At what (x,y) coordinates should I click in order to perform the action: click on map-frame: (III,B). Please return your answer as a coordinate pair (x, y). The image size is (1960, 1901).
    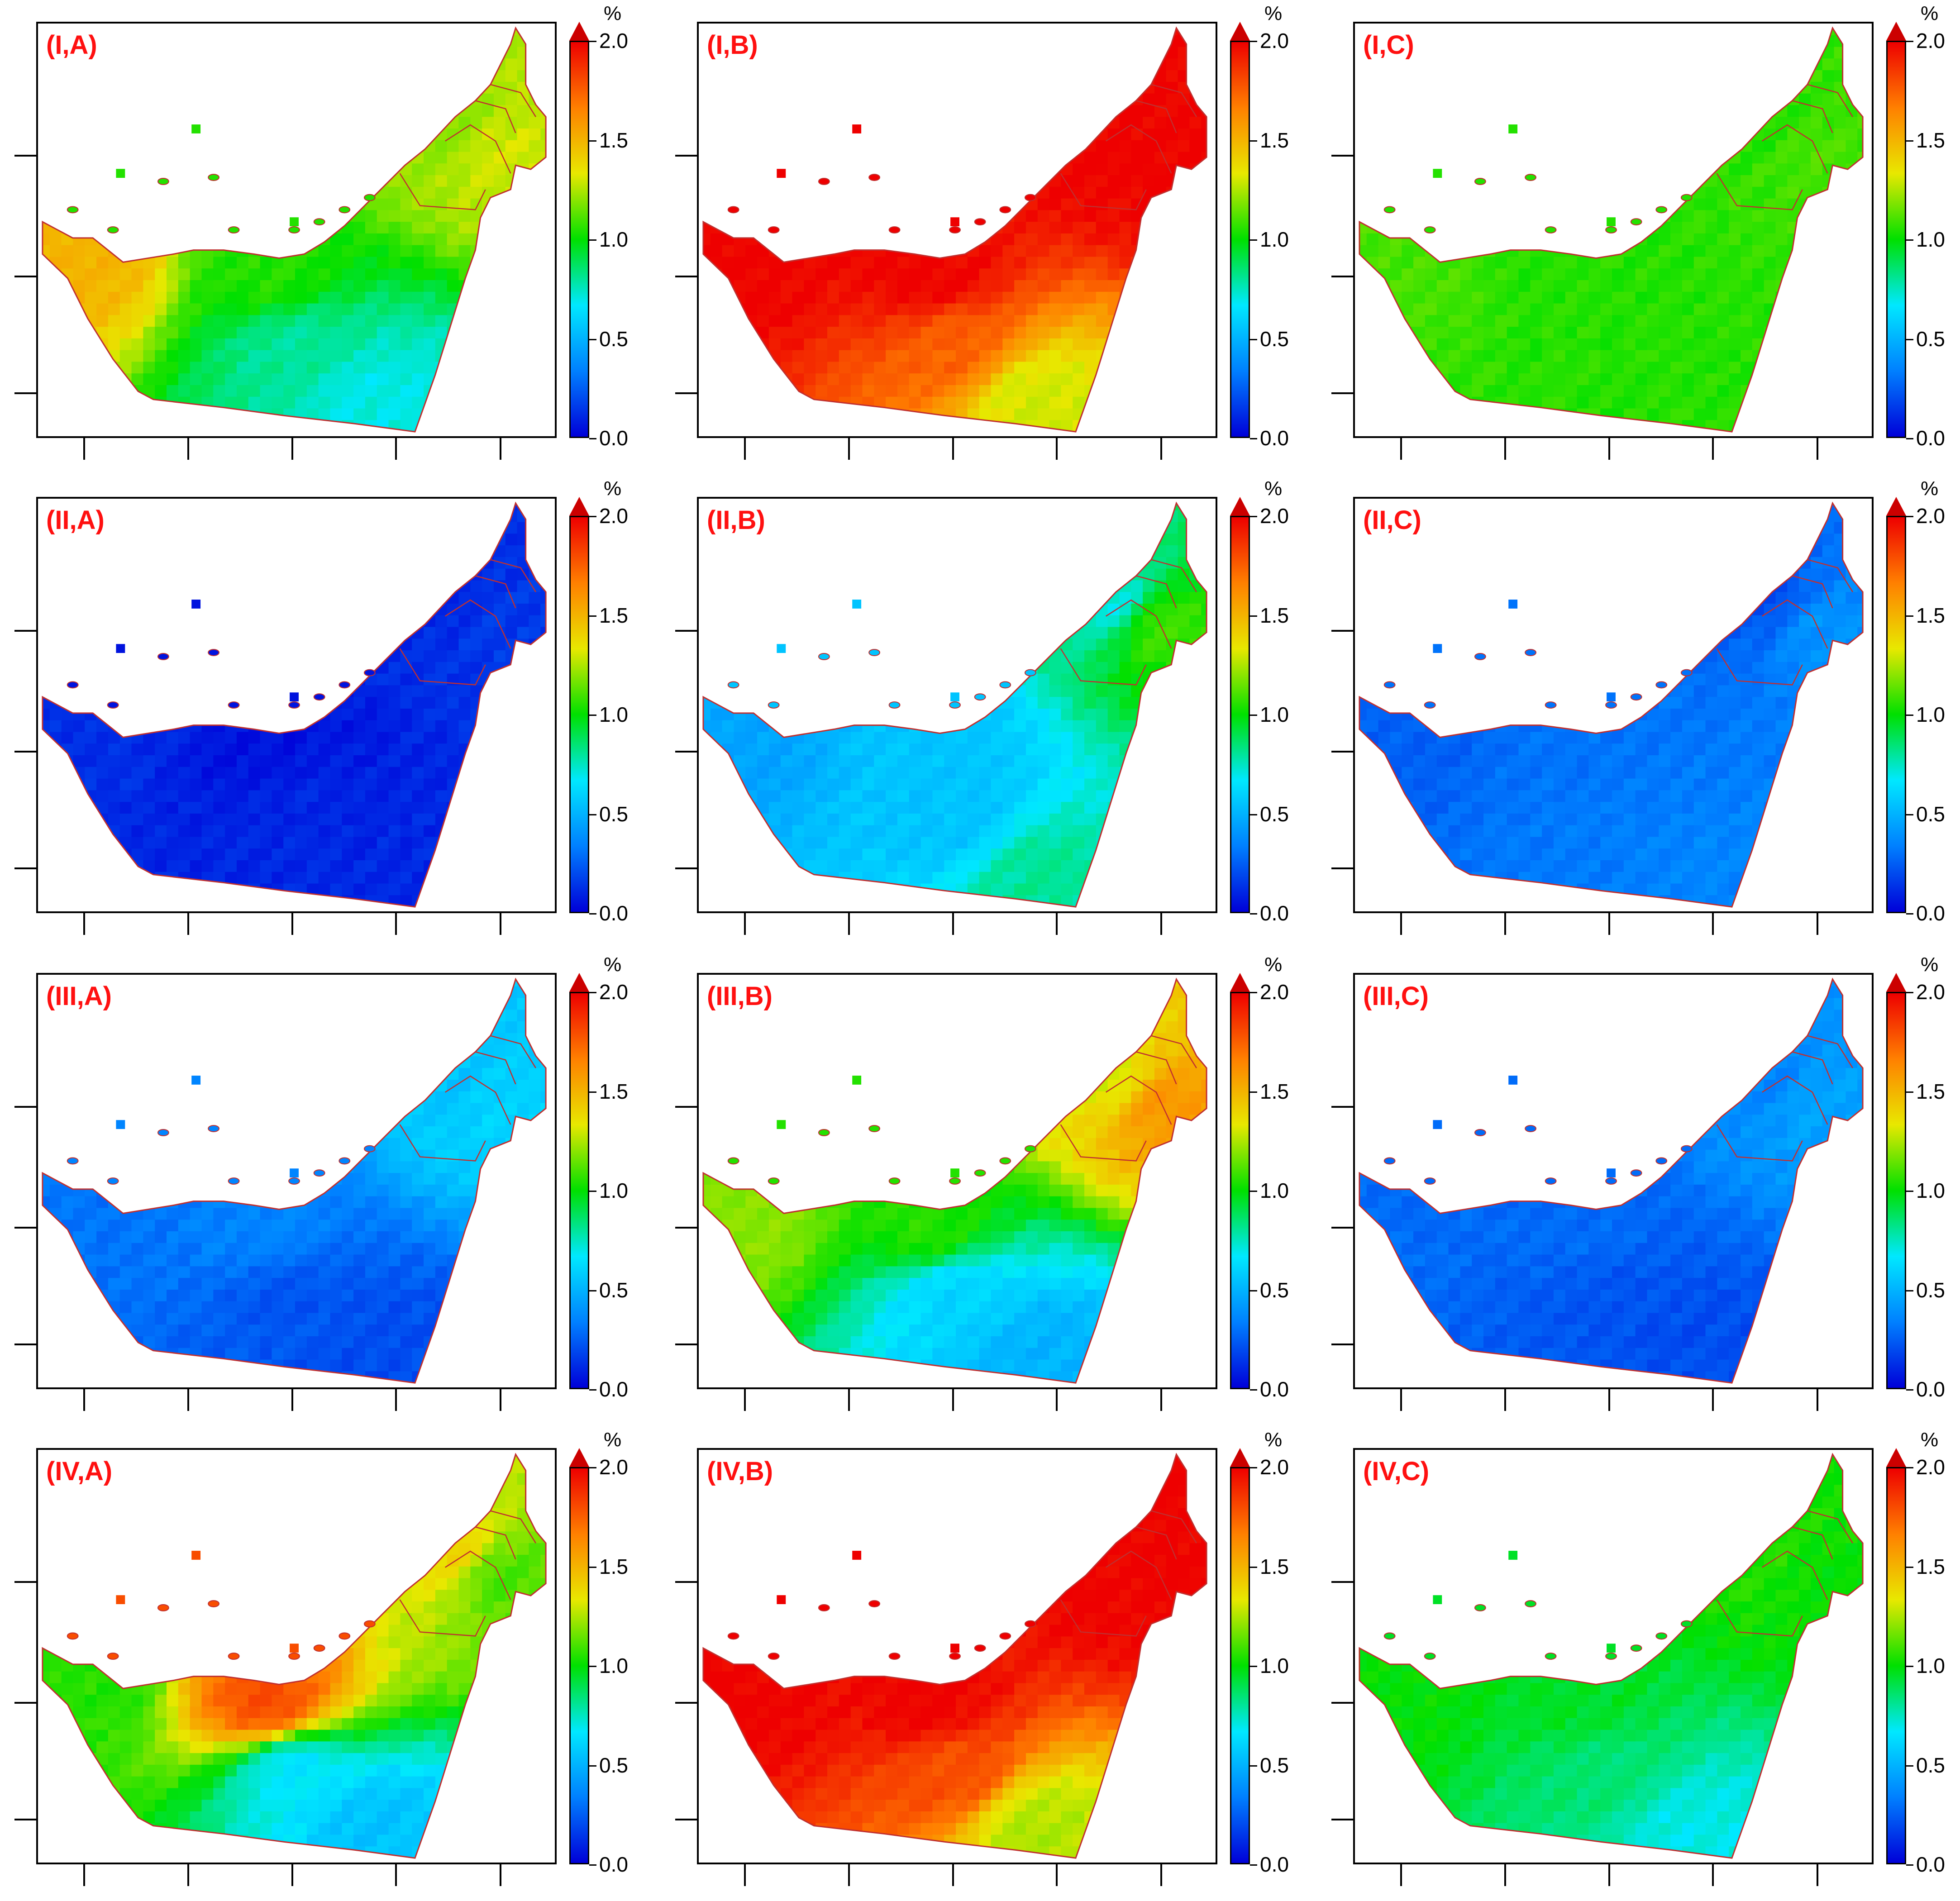
    Looking at the image, I should click on (957, 1181).